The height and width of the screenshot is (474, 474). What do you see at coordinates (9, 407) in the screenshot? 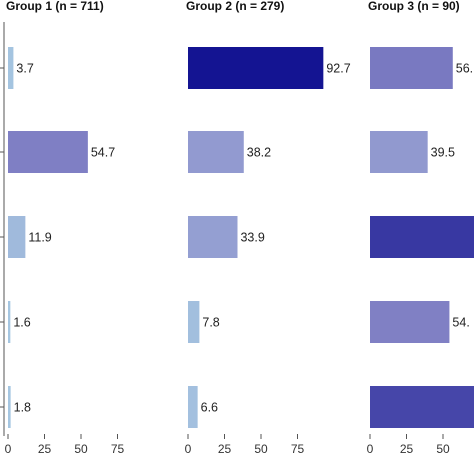
I see `bar-group1-row5` at bounding box center [9, 407].